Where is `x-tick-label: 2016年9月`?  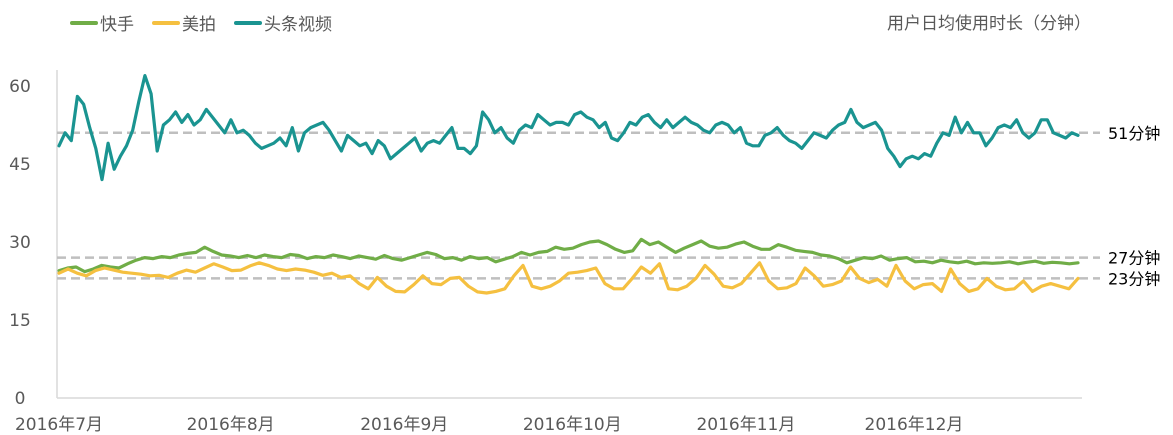 x-tick-label: 2016年9月 is located at coordinates (404, 425).